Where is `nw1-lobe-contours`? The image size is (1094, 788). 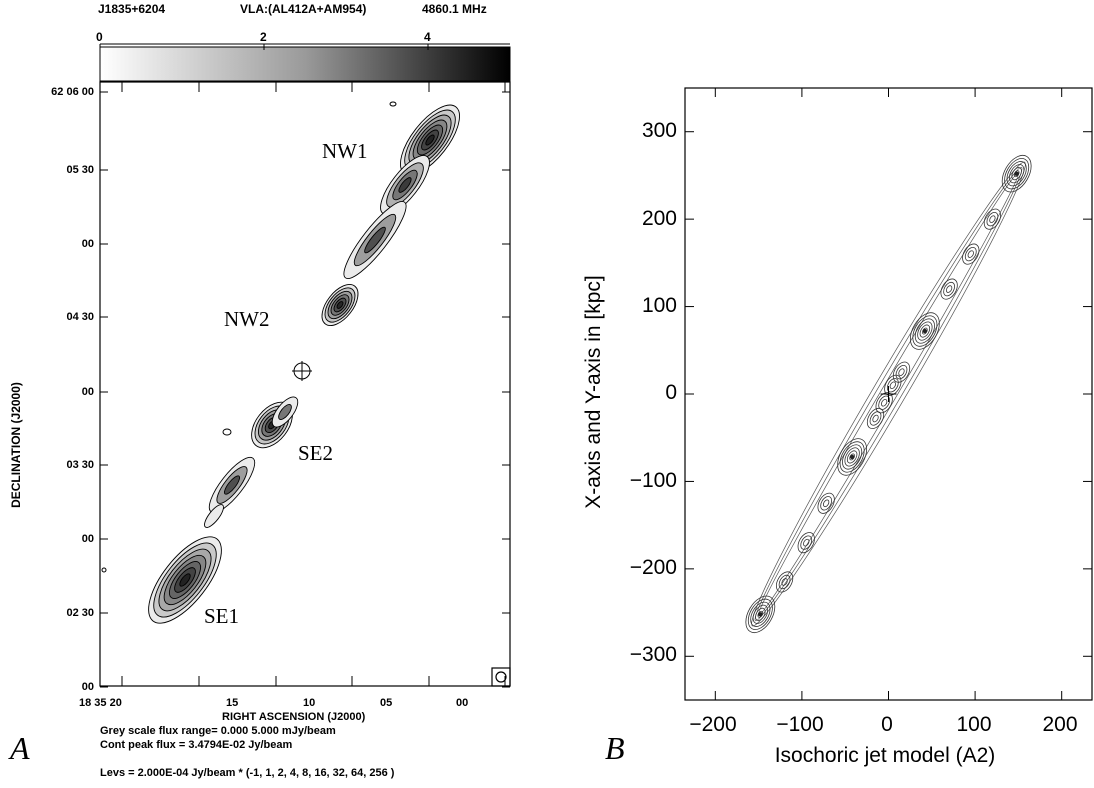 nw1-lobe-contours is located at coordinates (430, 140).